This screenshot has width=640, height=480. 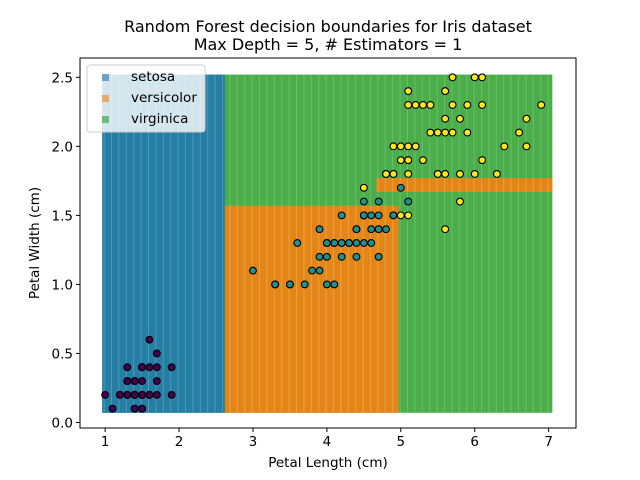 What do you see at coordinates (105, 77) in the screenshot?
I see `legend-patch-setosa` at bounding box center [105, 77].